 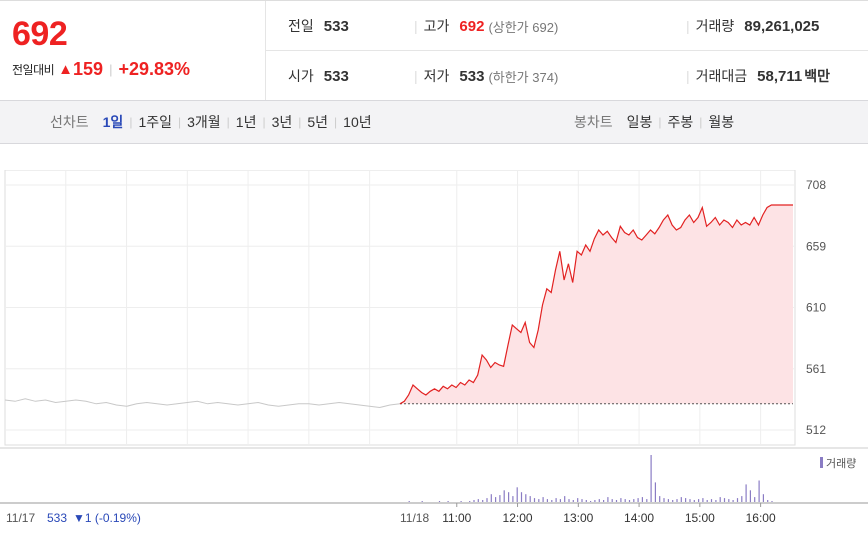 What do you see at coordinates (838, 463) in the screenshot?
I see `volume-legend: 거래량` at bounding box center [838, 463].